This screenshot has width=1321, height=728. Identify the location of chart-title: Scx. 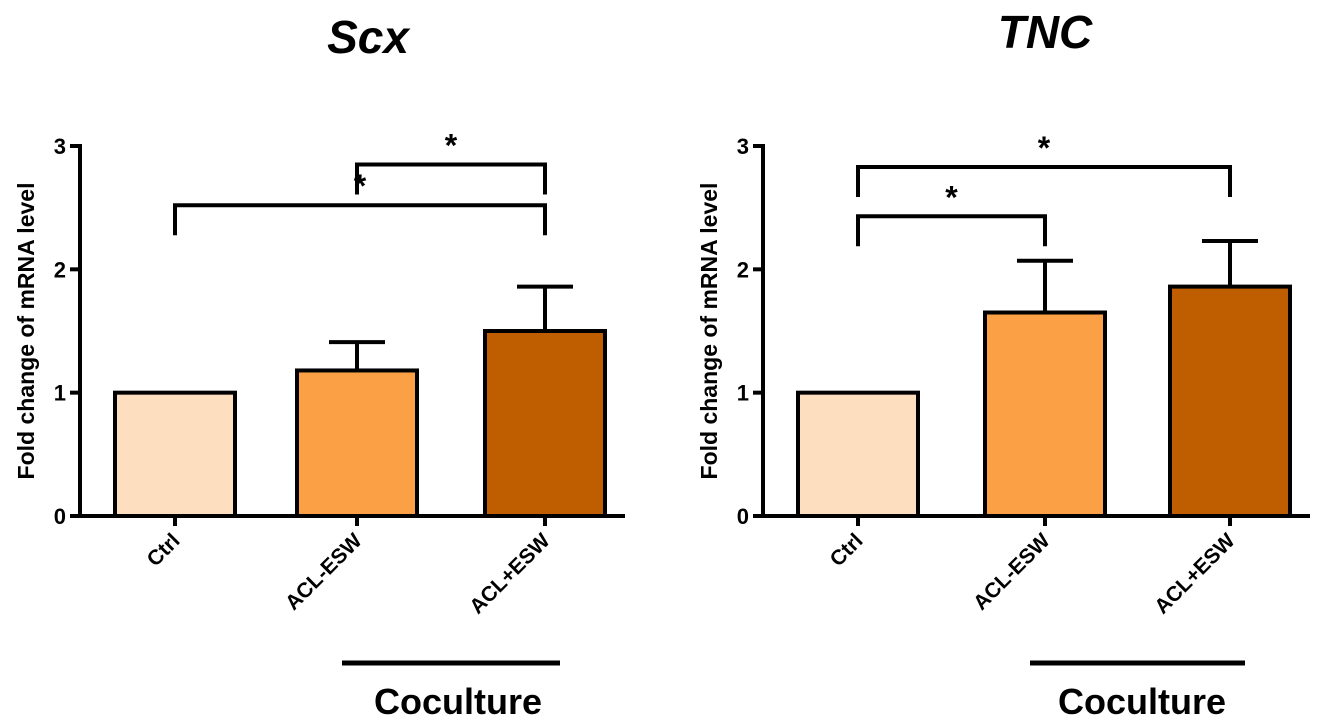
(369, 37).